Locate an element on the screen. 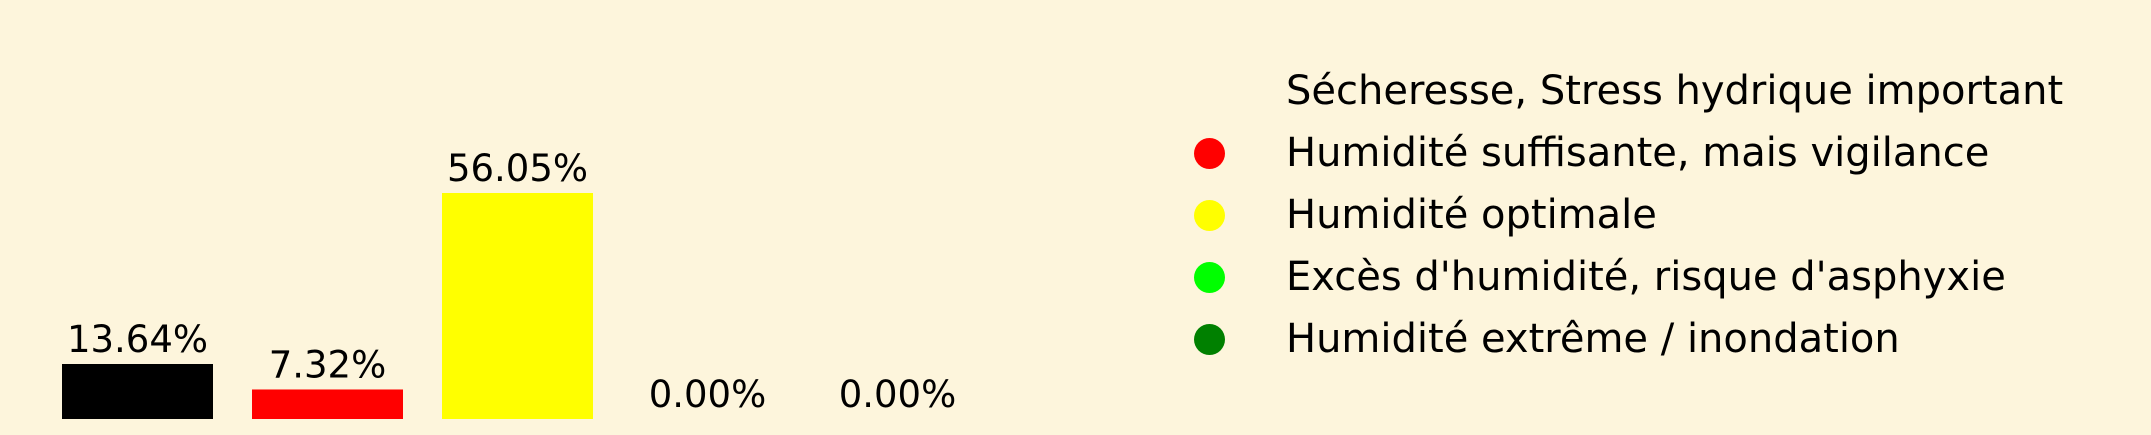 The height and width of the screenshot is (435, 2151). legend-item-vigilance: Humidité suffisante, mais vigilance is located at coordinates (1650, 155).